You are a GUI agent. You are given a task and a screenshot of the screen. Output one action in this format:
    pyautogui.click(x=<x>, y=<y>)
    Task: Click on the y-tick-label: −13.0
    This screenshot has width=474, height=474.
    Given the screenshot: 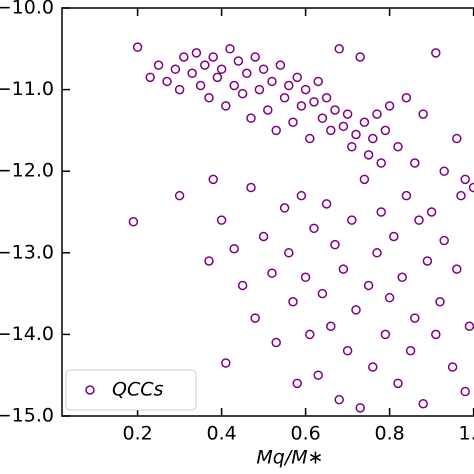 What is the action you would take?
    pyautogui.click(x=27, y=252)
    